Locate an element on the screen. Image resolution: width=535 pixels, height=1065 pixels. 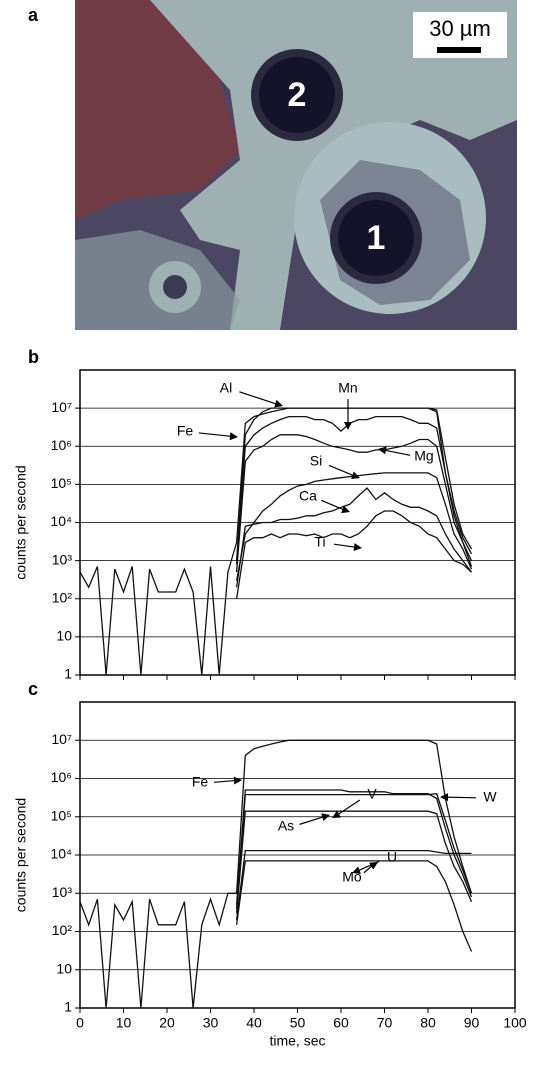
scale-bar is located at coordinates (459, 50).